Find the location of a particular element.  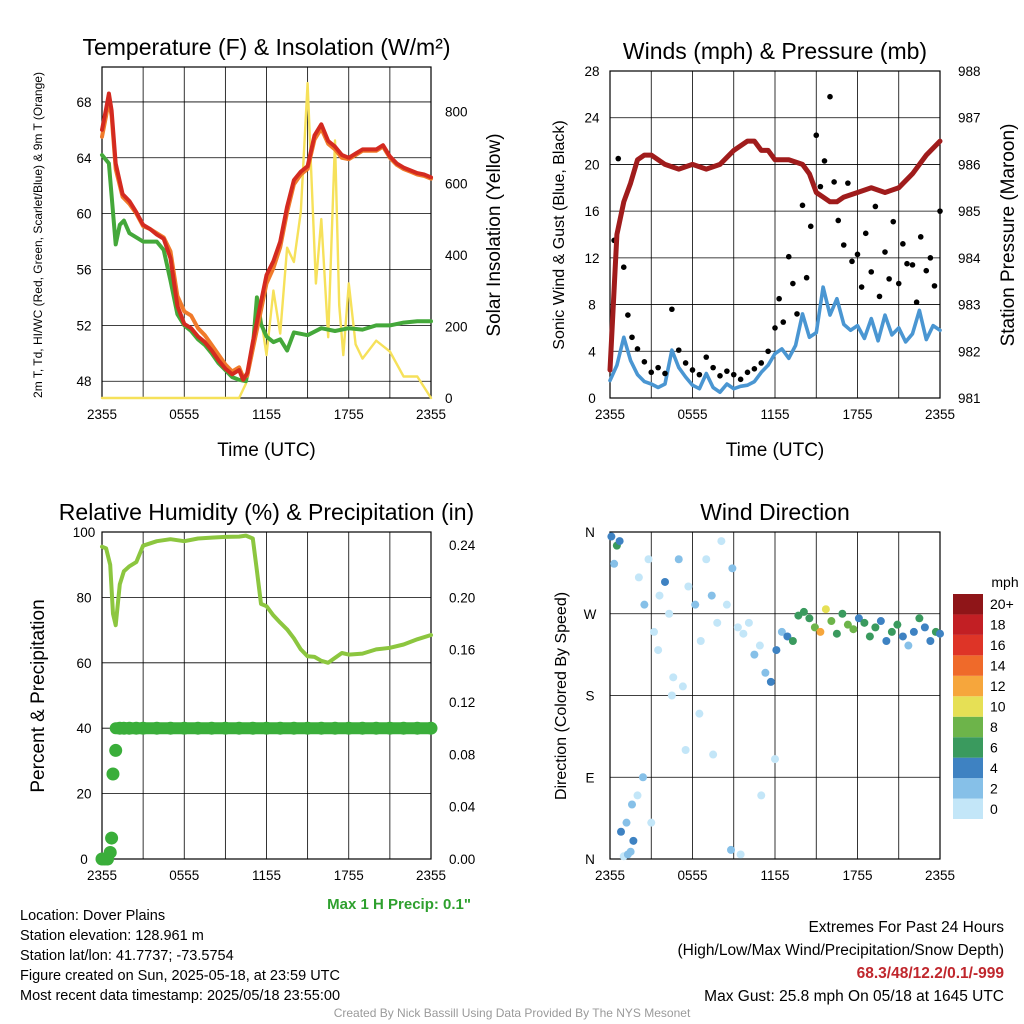

y-right-tick-label: 400 is located at coordinates (456, 255).